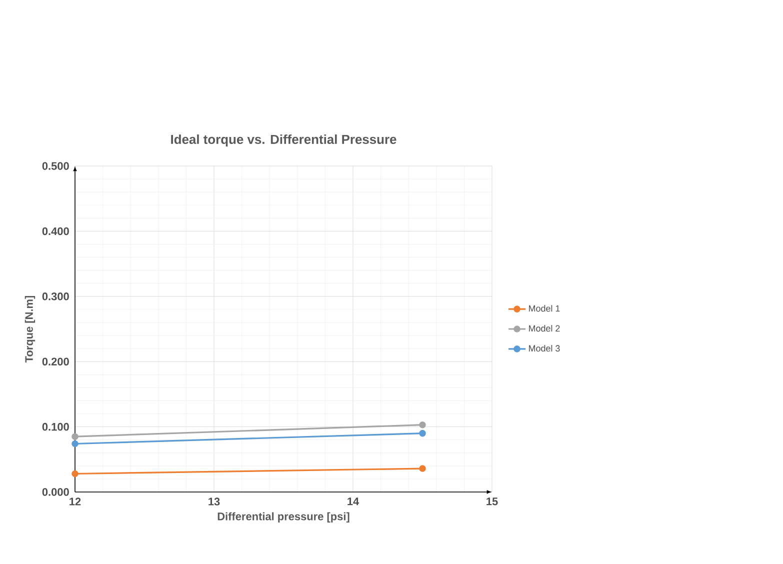  I want to click on legend-label: Model 2, so click(544, 328).